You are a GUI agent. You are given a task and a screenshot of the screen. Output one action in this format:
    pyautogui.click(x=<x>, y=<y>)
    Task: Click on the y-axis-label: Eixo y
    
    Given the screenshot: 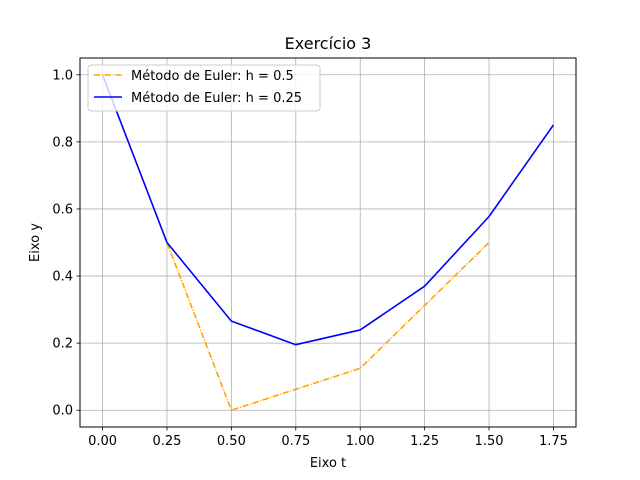 What is the action you would take?
    pyautogui.click(x=35, y=242)
    